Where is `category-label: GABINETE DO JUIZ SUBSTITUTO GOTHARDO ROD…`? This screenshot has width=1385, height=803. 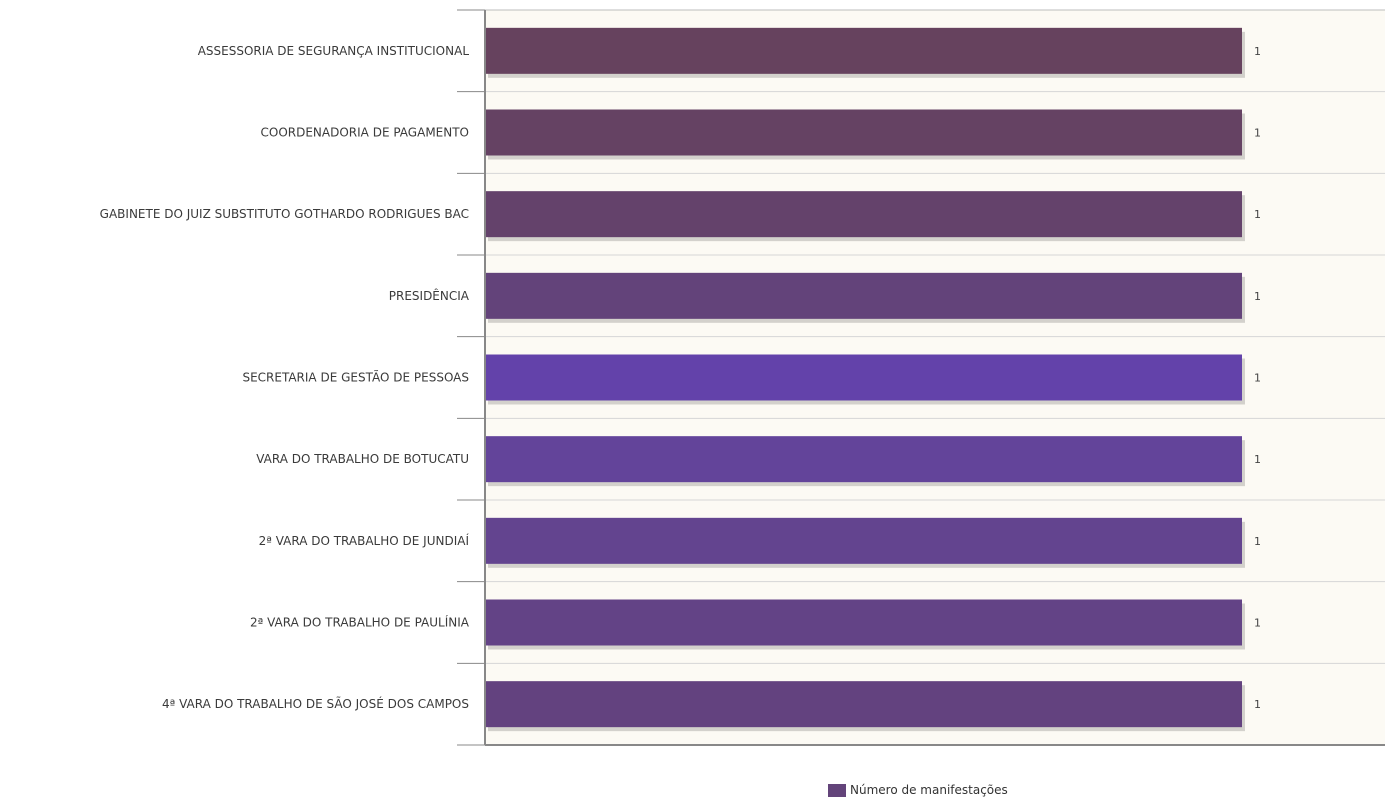
category-label: GABINETE DO JUIZ SUBSTITUTO GOTHARDO ROD… is located at coordinates (284, 214).